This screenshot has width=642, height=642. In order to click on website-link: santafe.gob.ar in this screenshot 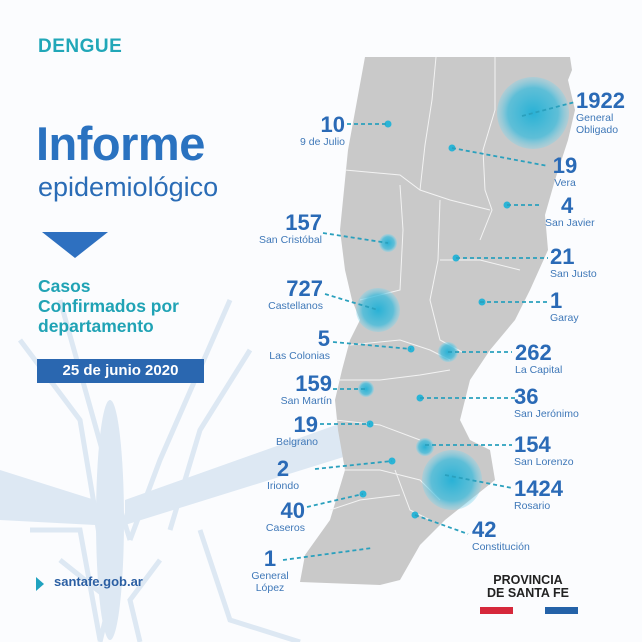, I will do `click(98, 581)`.